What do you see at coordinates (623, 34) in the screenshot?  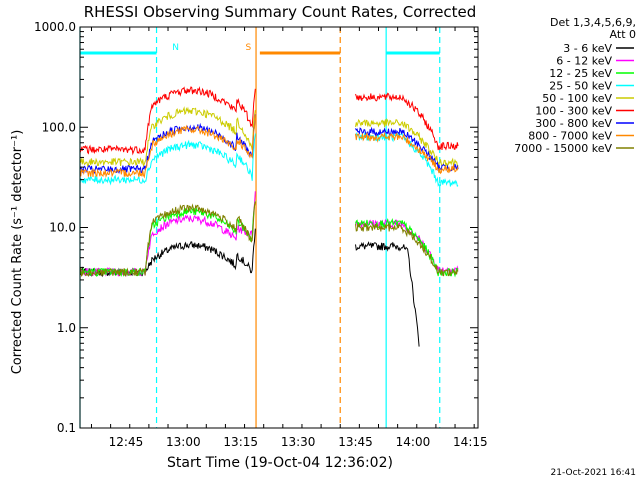 I see `legend-header: Att 0` at bounding box center [623, 34].